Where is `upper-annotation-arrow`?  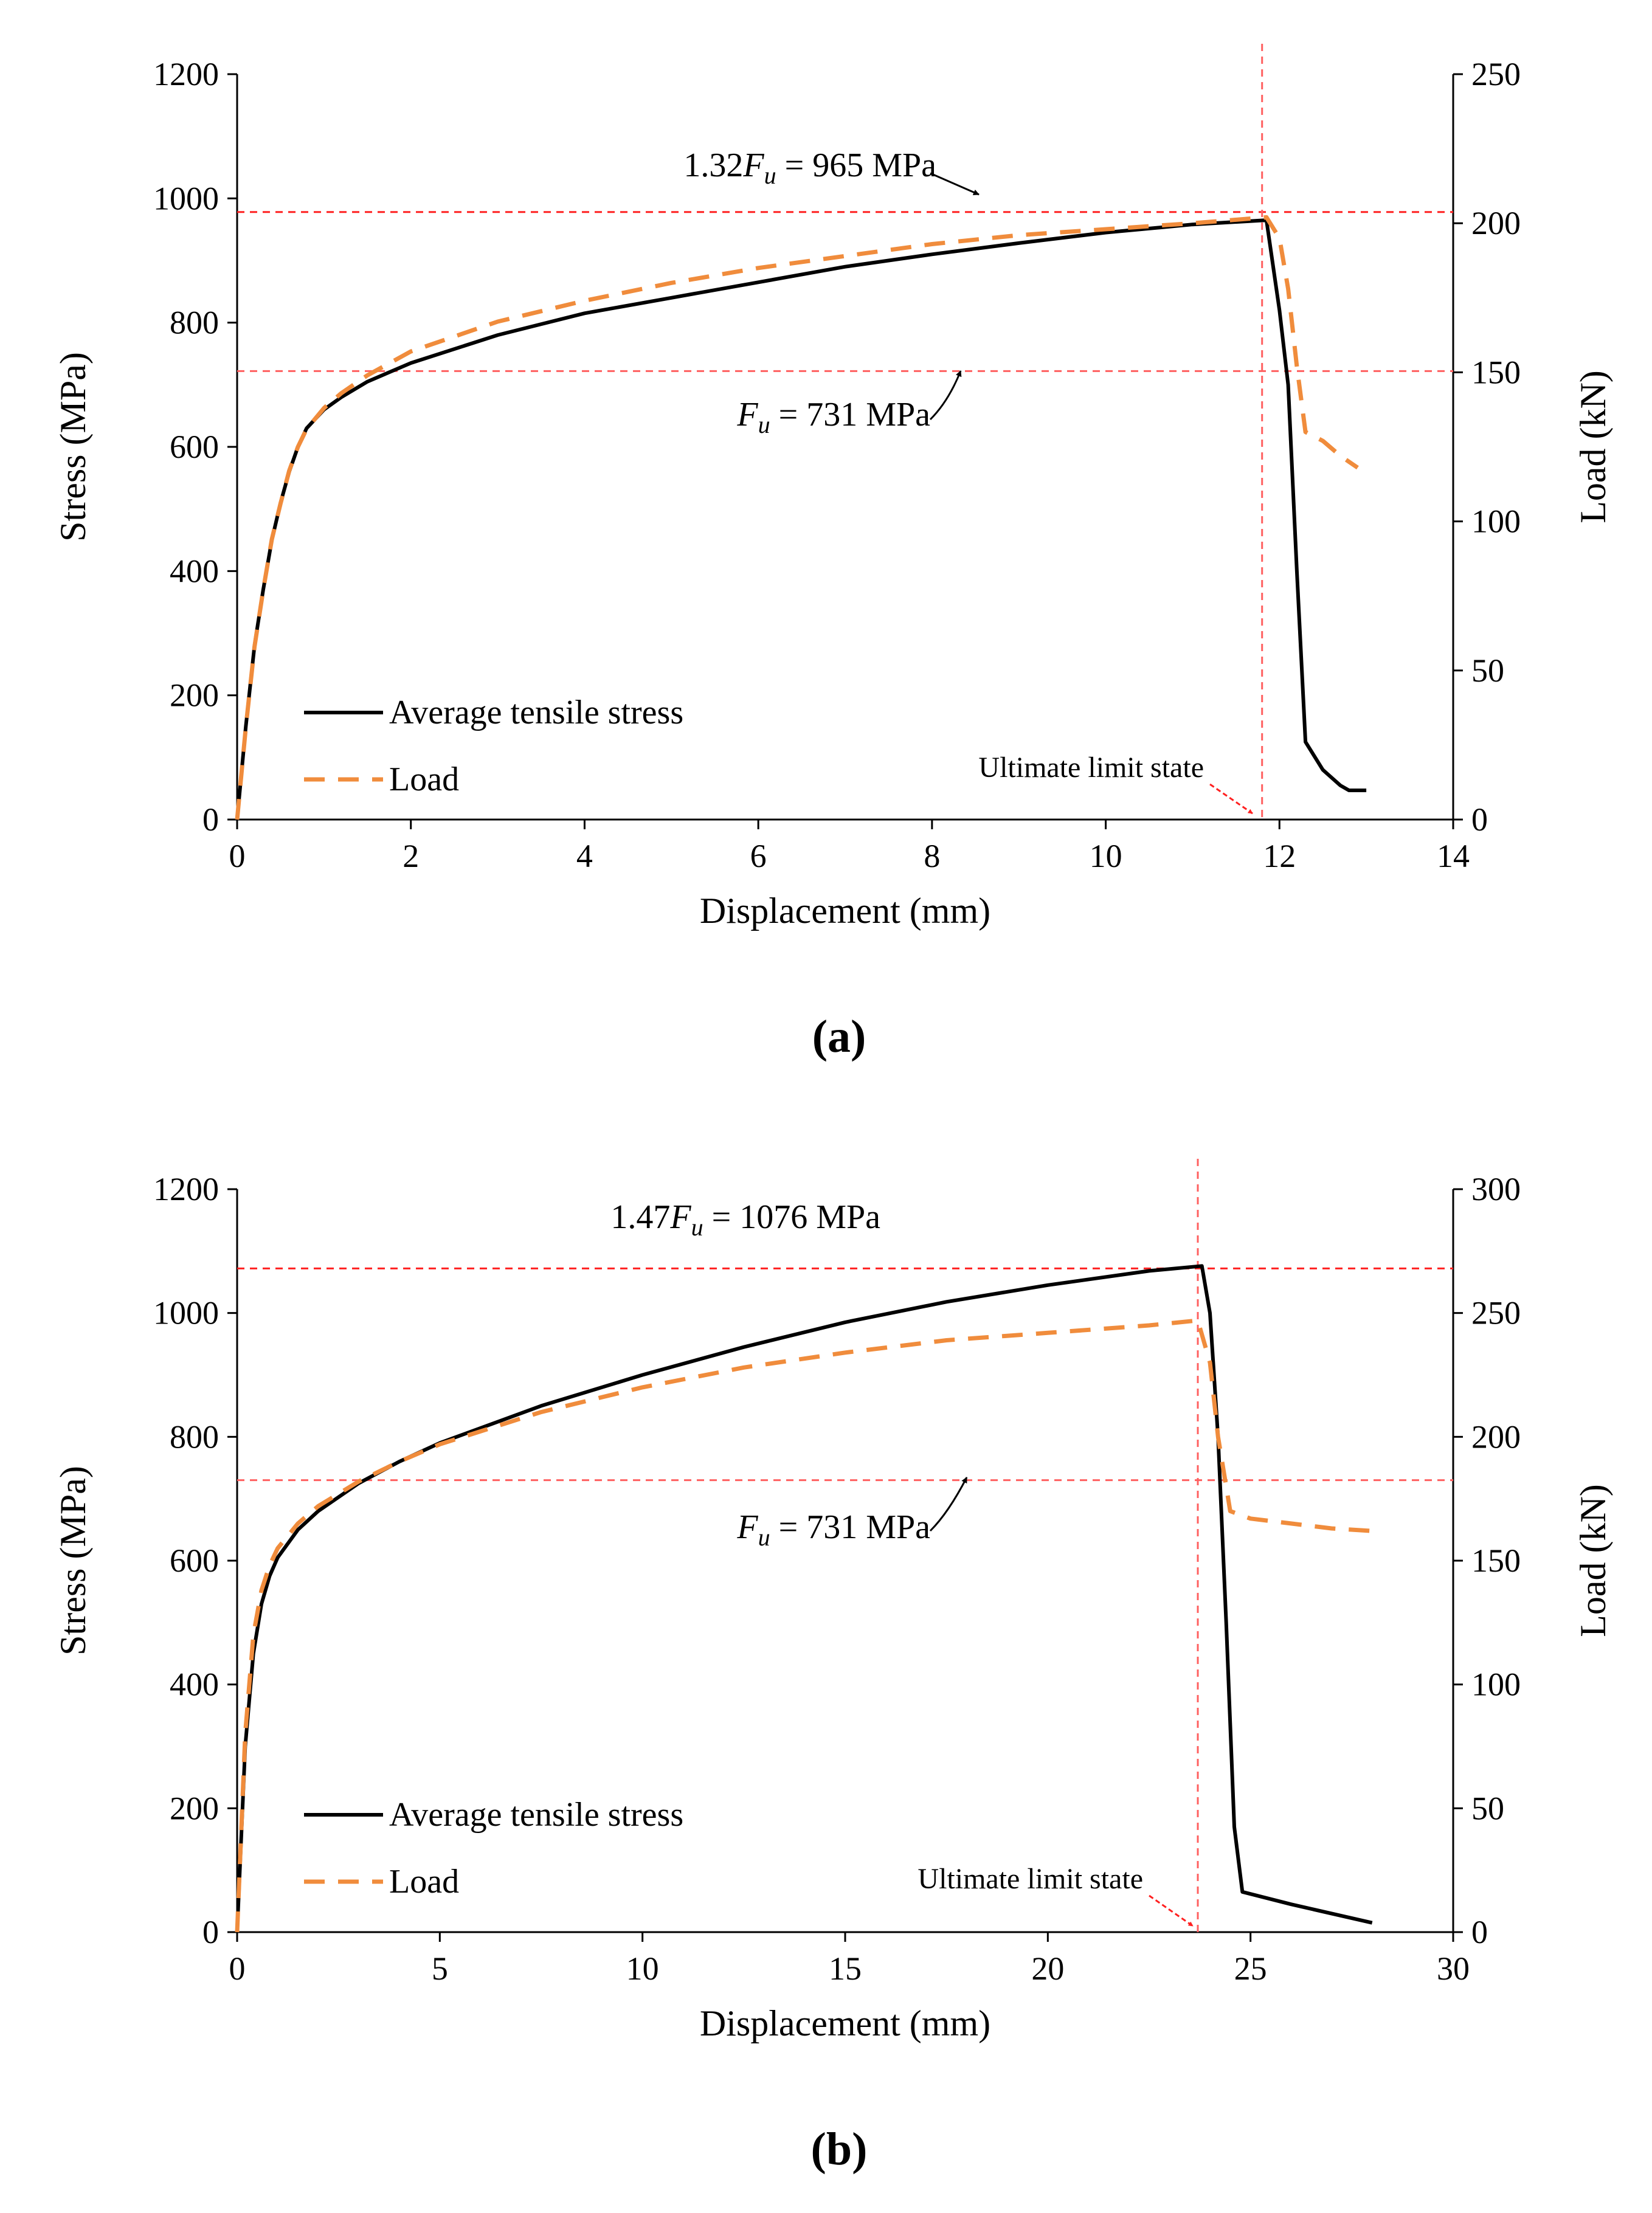
upper-annotation-arrow is located at coordinates (955, 184).